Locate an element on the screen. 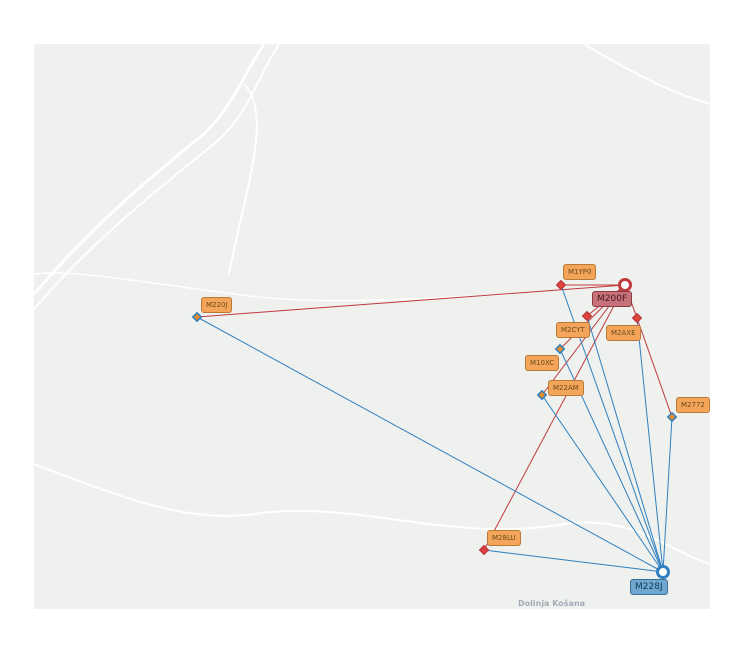 The image size is (733, 654). blue-link-M228J-M22AM is located at coordinates (602, 483).